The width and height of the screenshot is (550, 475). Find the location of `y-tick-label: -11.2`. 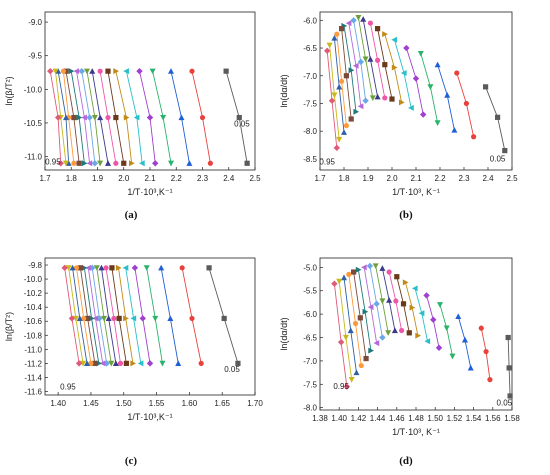

y-tick-label: -11.2 is located at coordinates (33, 363).